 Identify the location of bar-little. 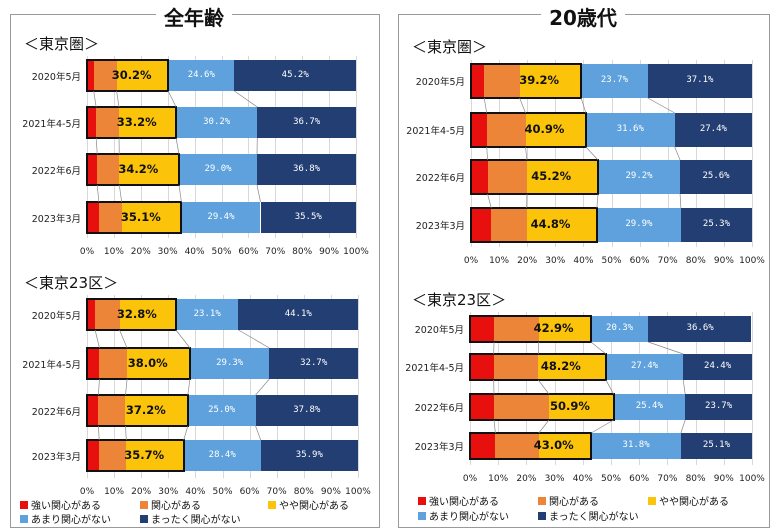
(639, 177).